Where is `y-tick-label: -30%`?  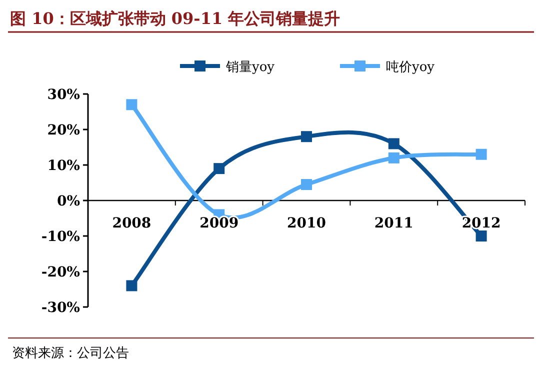
y-tick-label: -30% is located at coordinates (60, 308).